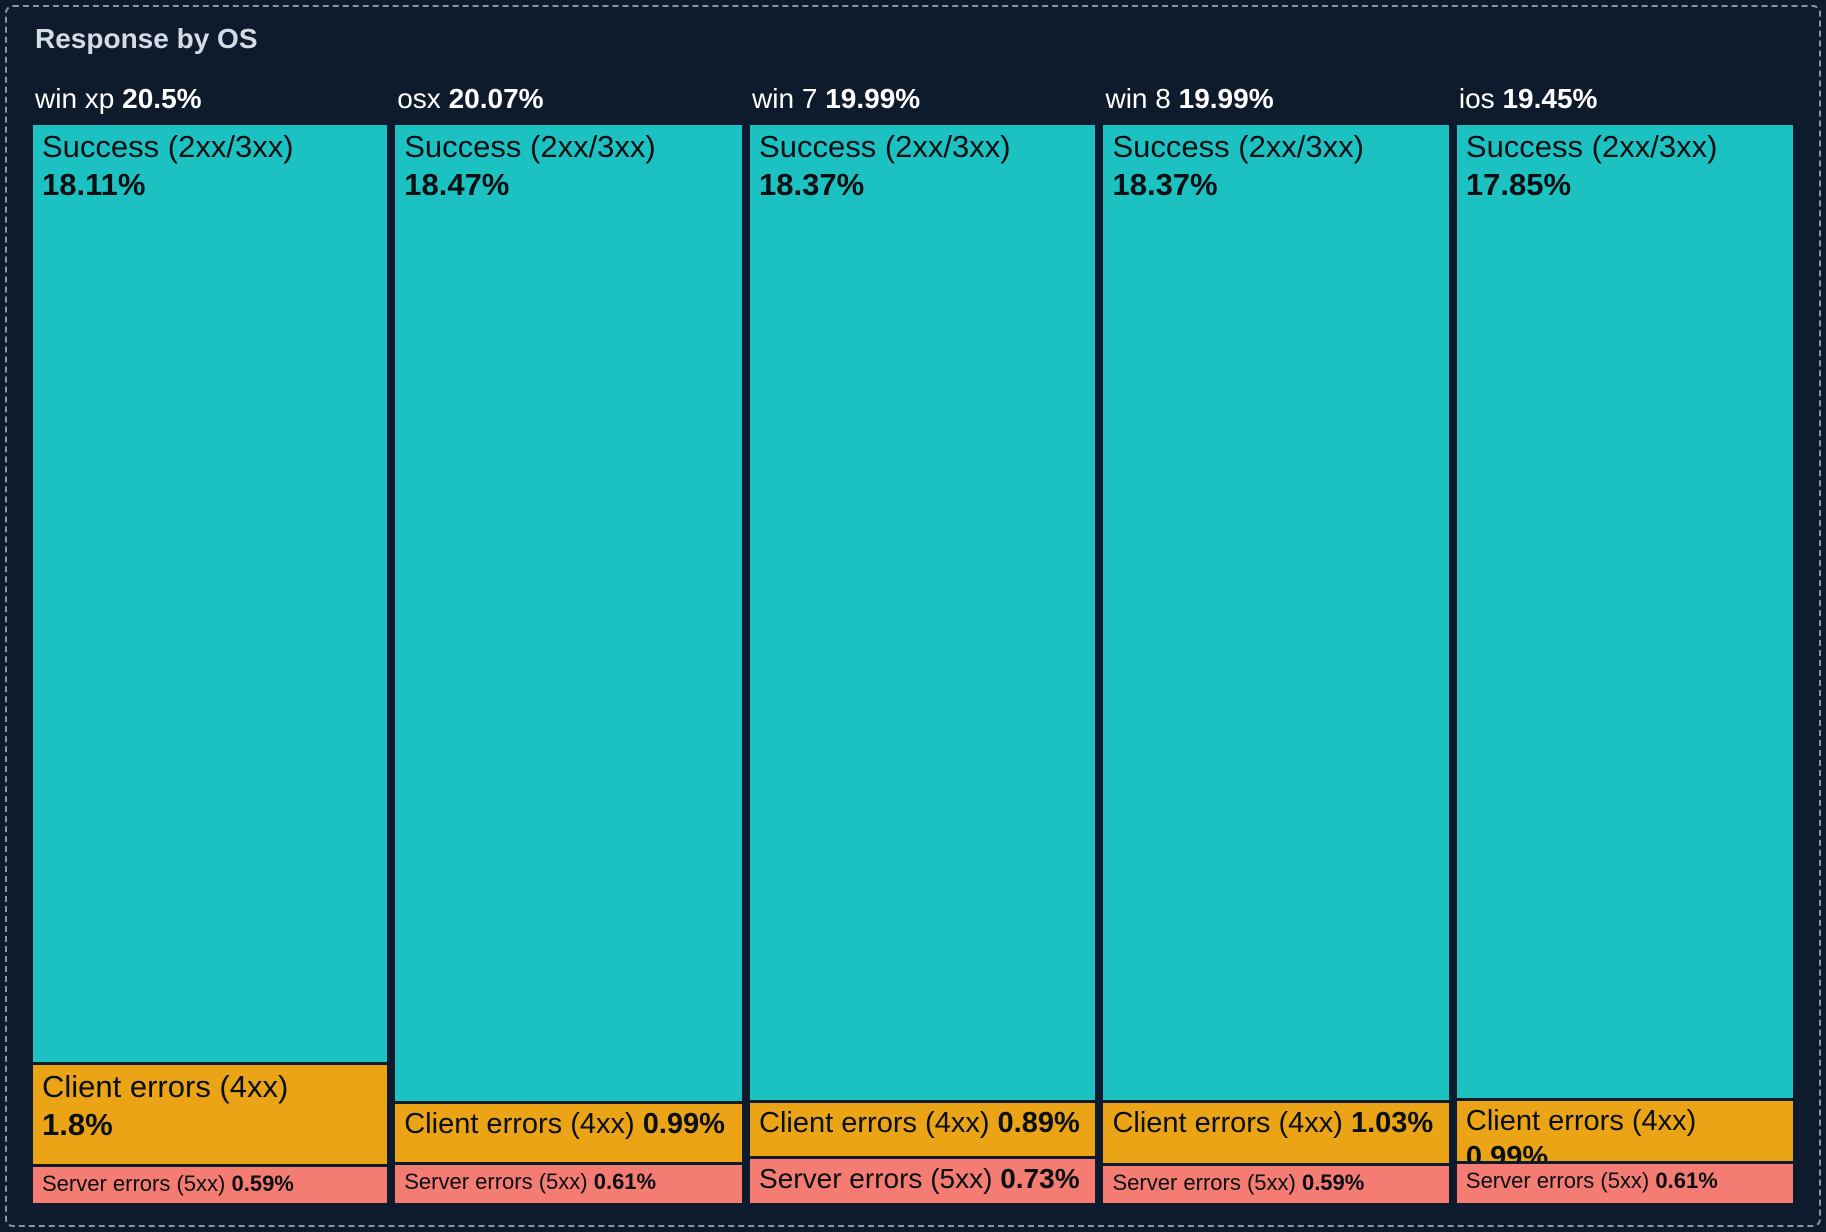 This screenshot has height=1232, width=1826. I want to click on segment-value: 17.85%, so click(1518, 184).